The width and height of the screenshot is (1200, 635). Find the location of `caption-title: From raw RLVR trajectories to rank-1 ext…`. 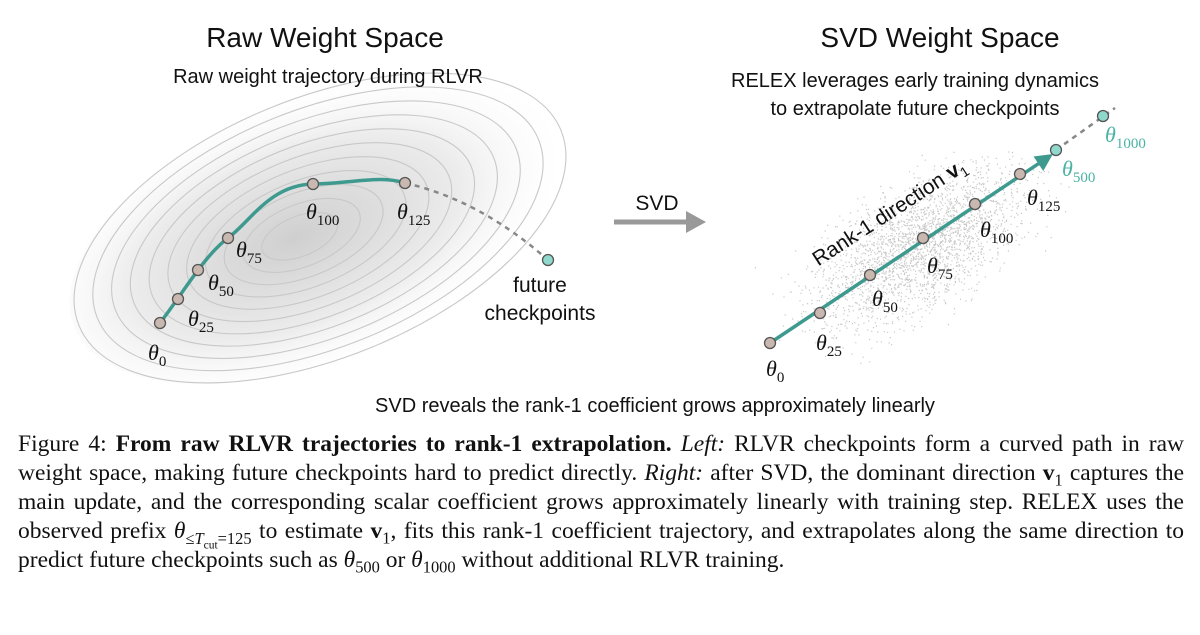

caption-title: From raw RLVR trajectories to rank-1 ext… is located at coordinates (393, 444).